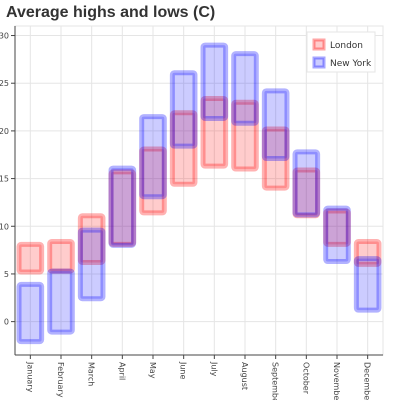 This screenshot has width=400, height=400. What do you see at coordinates (4, 179) in the screenshot?
I see `y-tick-label: 15` at bounding box center [4, 179].